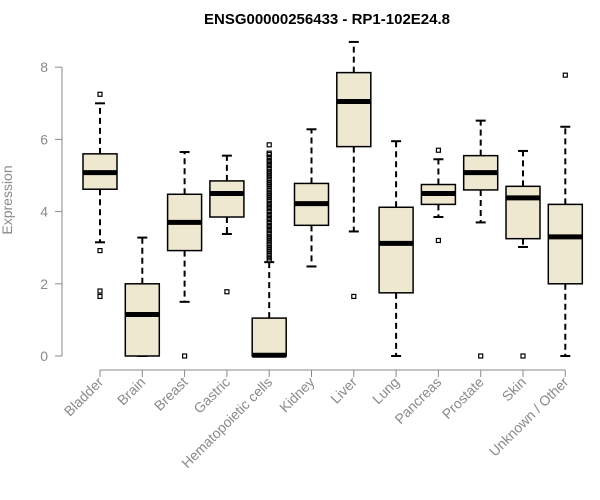  What do you see at coordinates (184, 255) in the screenshot?
I see `box-breast` at bounding box center [184, 255].